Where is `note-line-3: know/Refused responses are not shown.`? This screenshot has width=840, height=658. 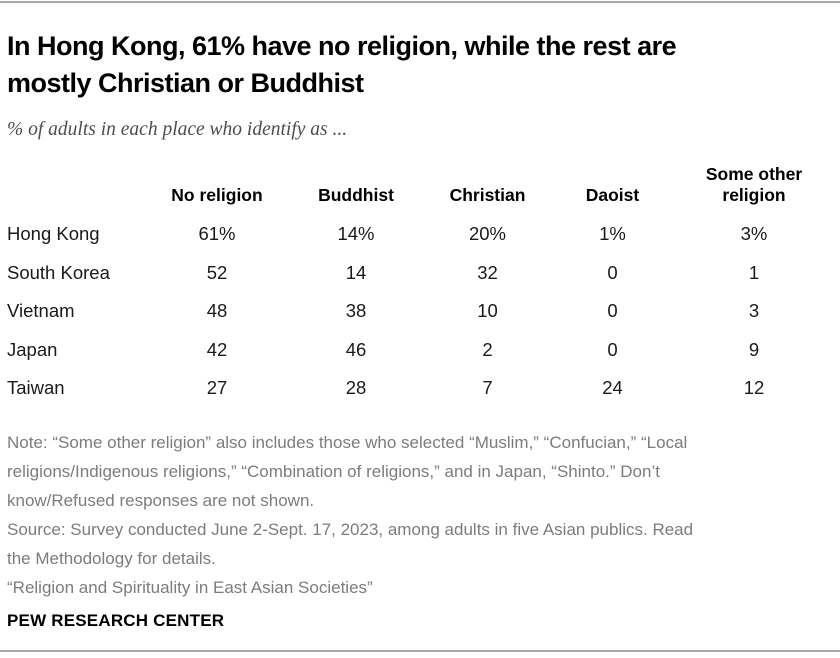 note-line-3: know/Refused responses are not shown. is located at coordinates (161, 500).